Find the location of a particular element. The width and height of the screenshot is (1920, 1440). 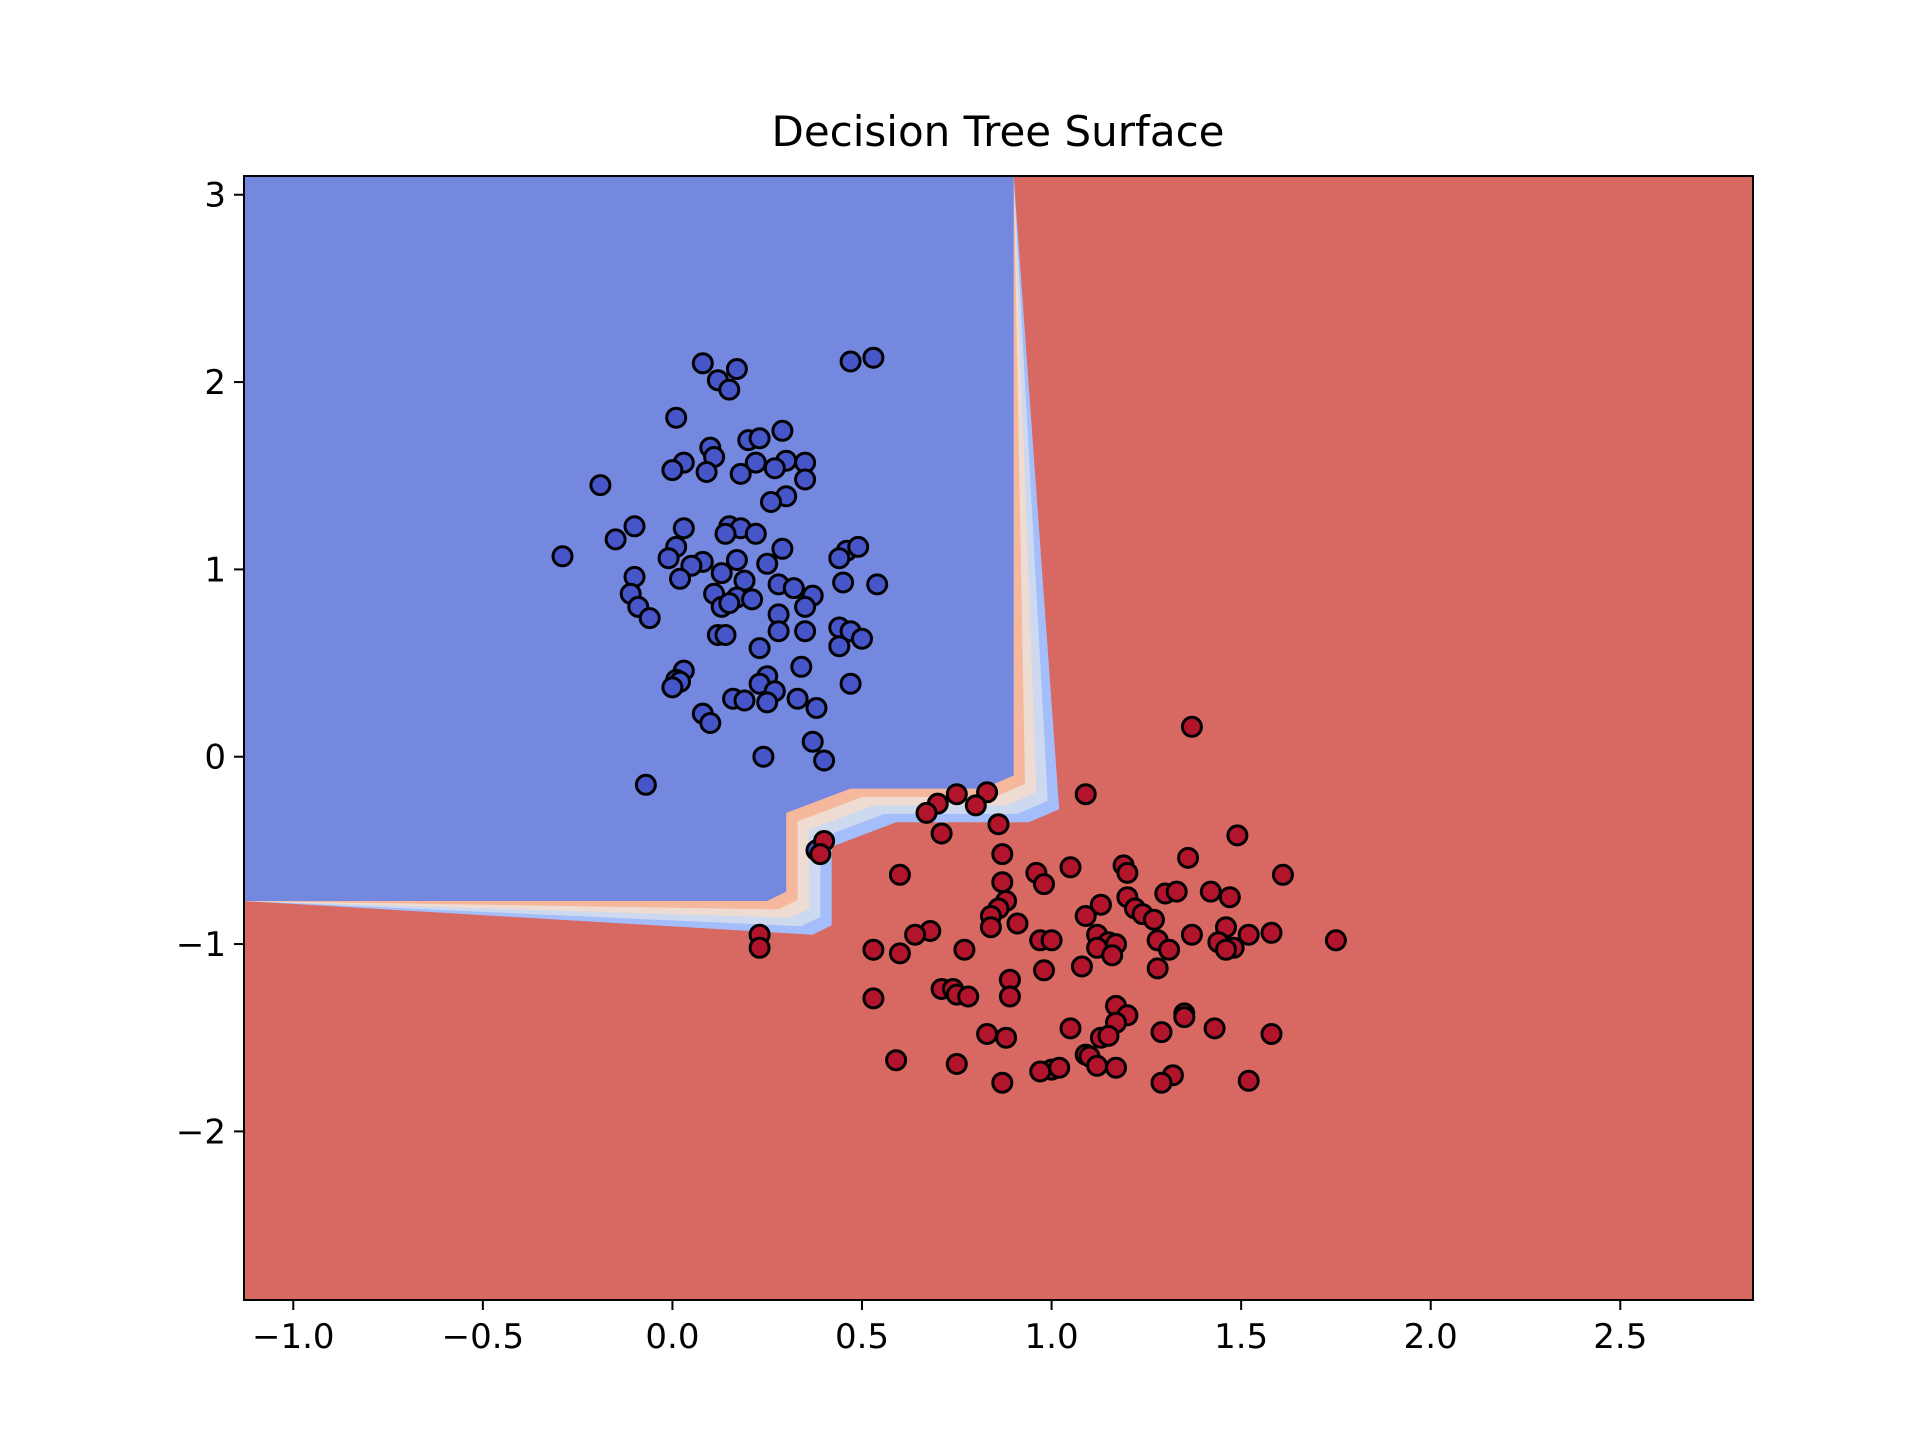

y-tick-label: 1 is located at coordinates (215, 570).